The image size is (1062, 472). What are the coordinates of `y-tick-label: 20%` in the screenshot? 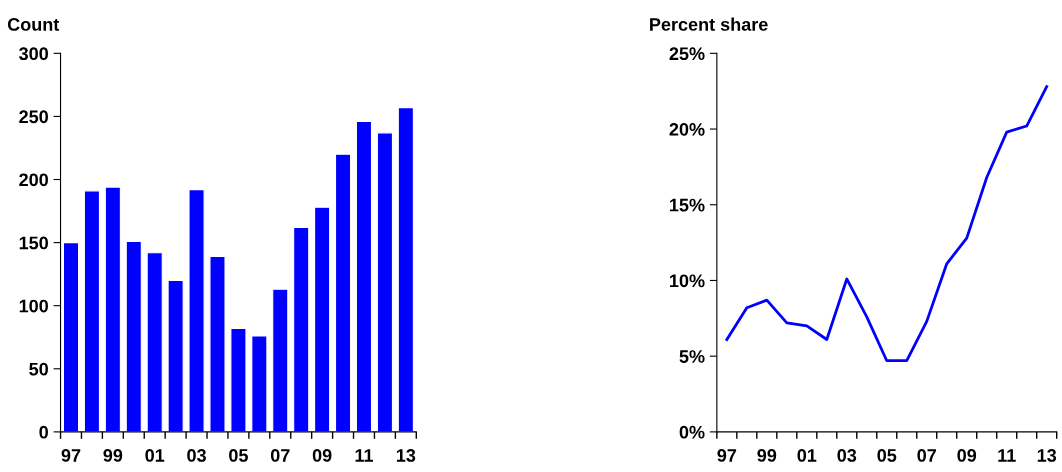 It's located at (687, 129).